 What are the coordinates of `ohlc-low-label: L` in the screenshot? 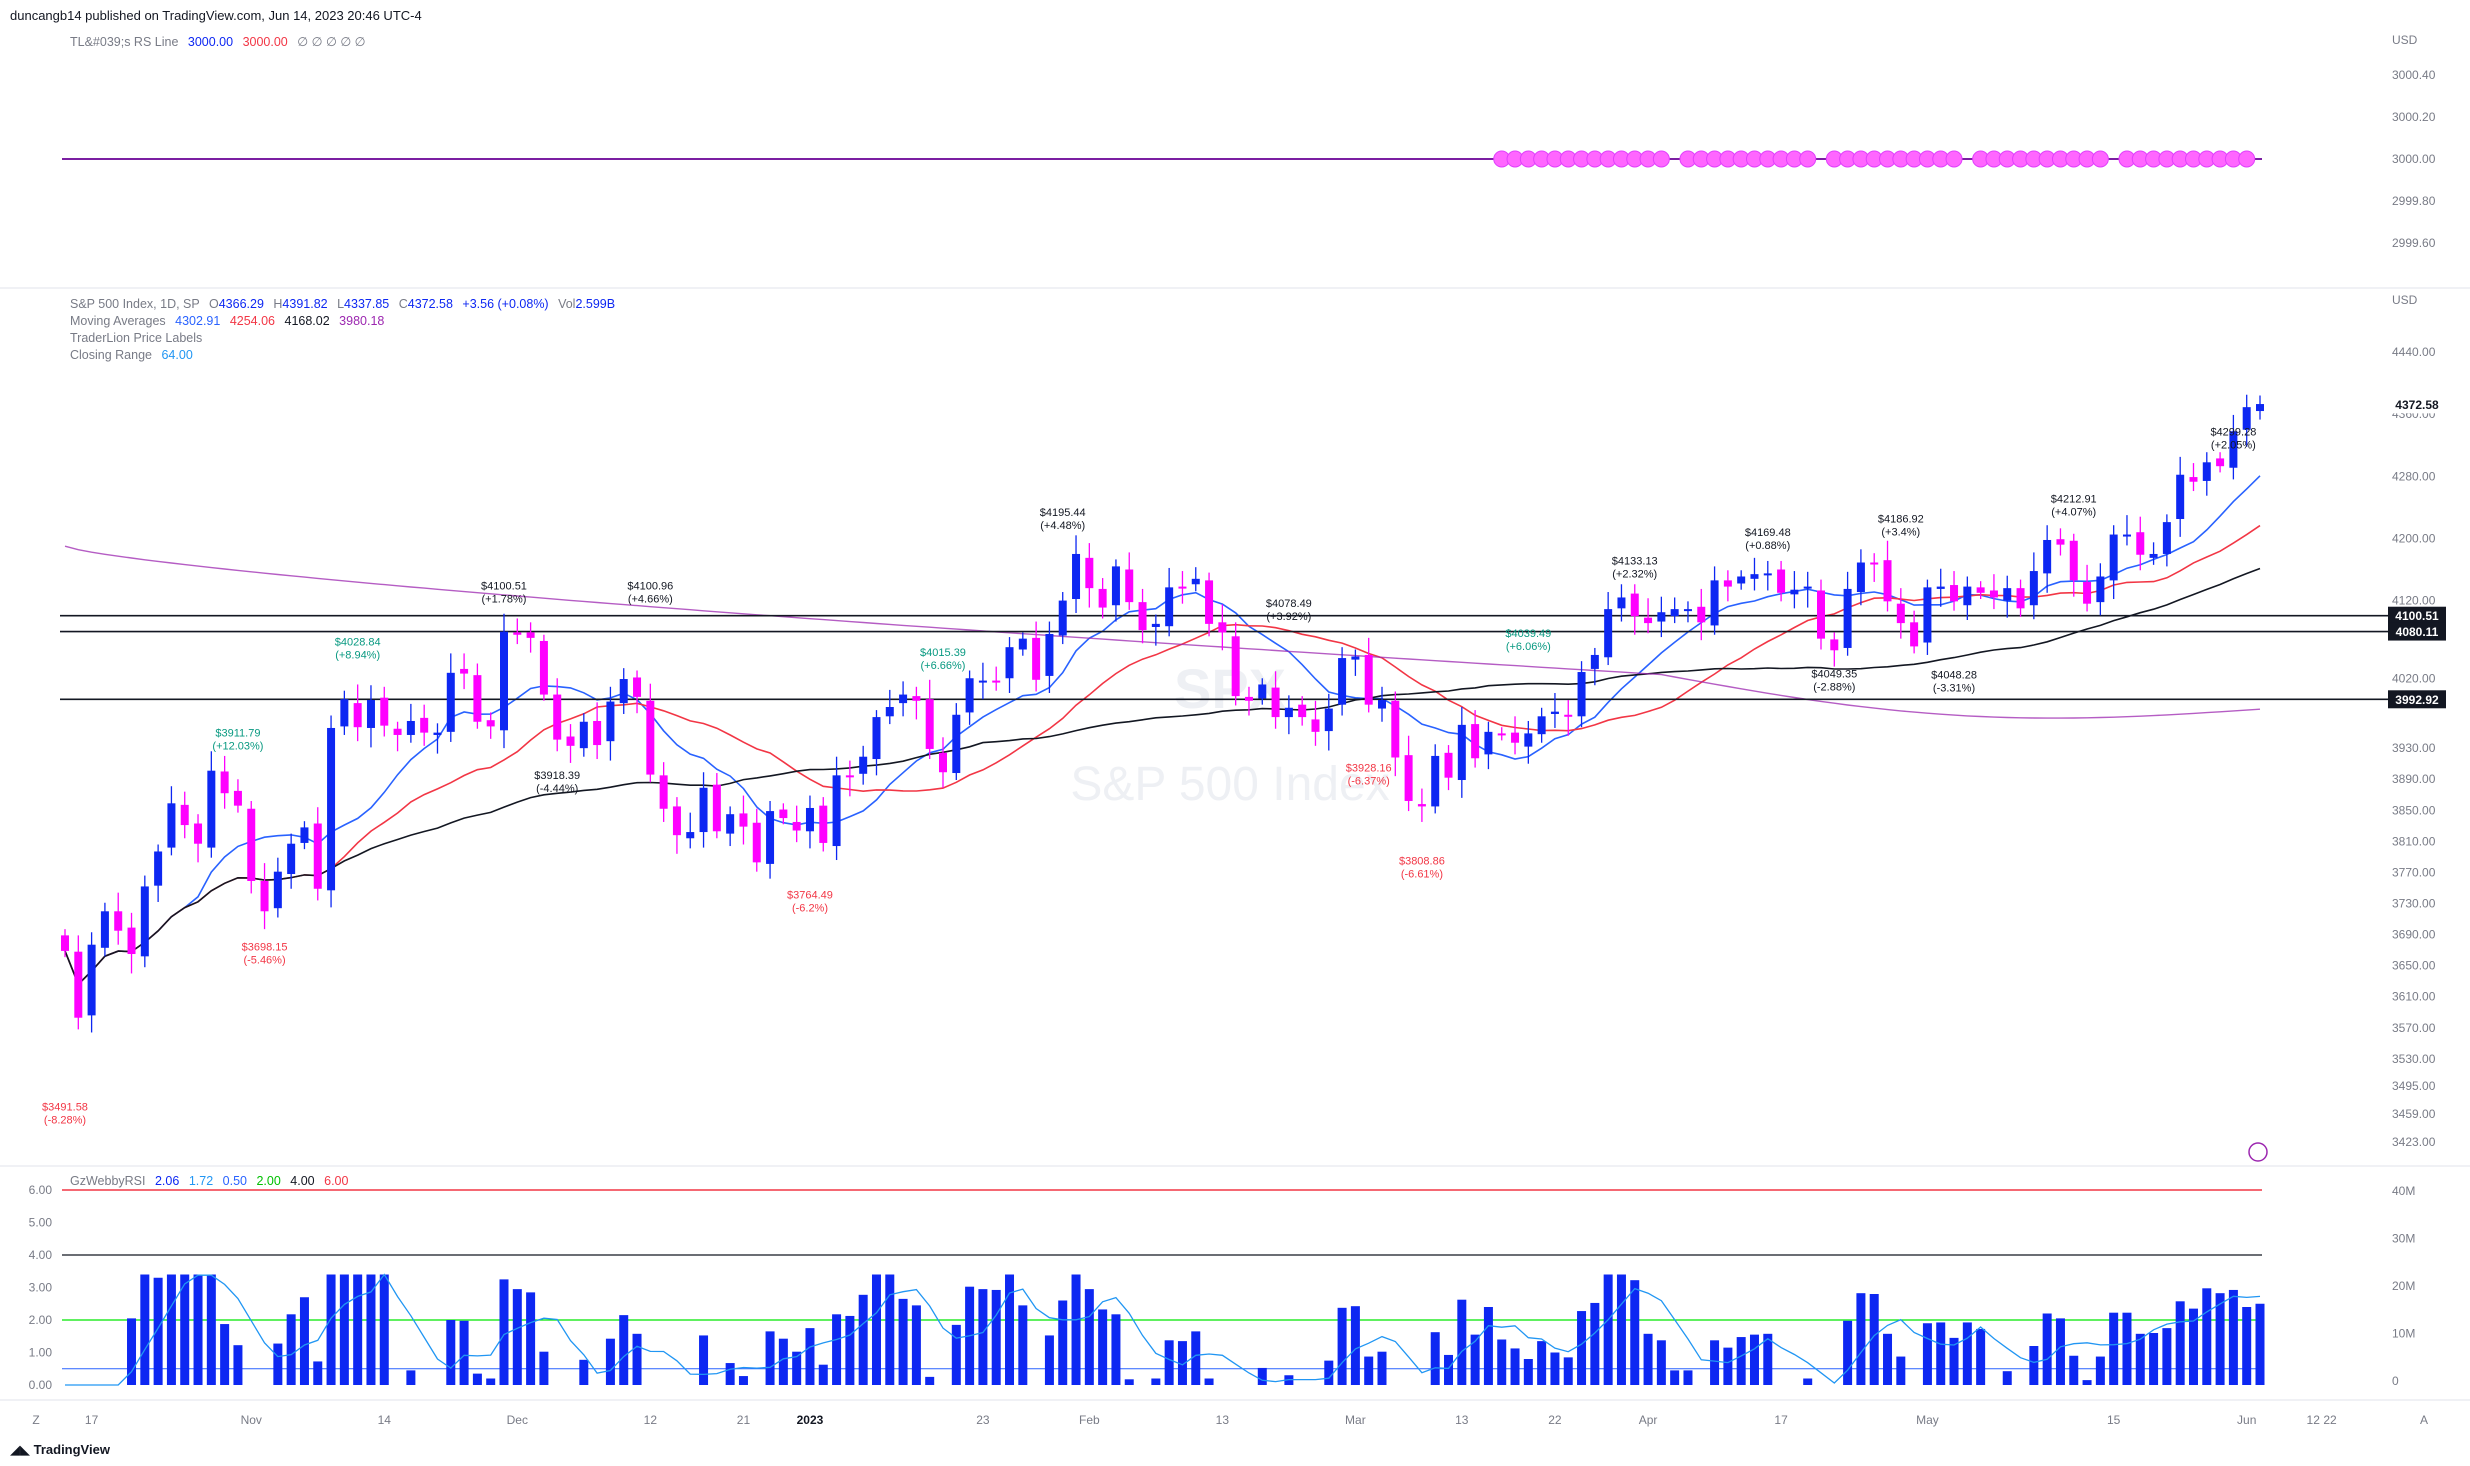 It's located at (341, 304).